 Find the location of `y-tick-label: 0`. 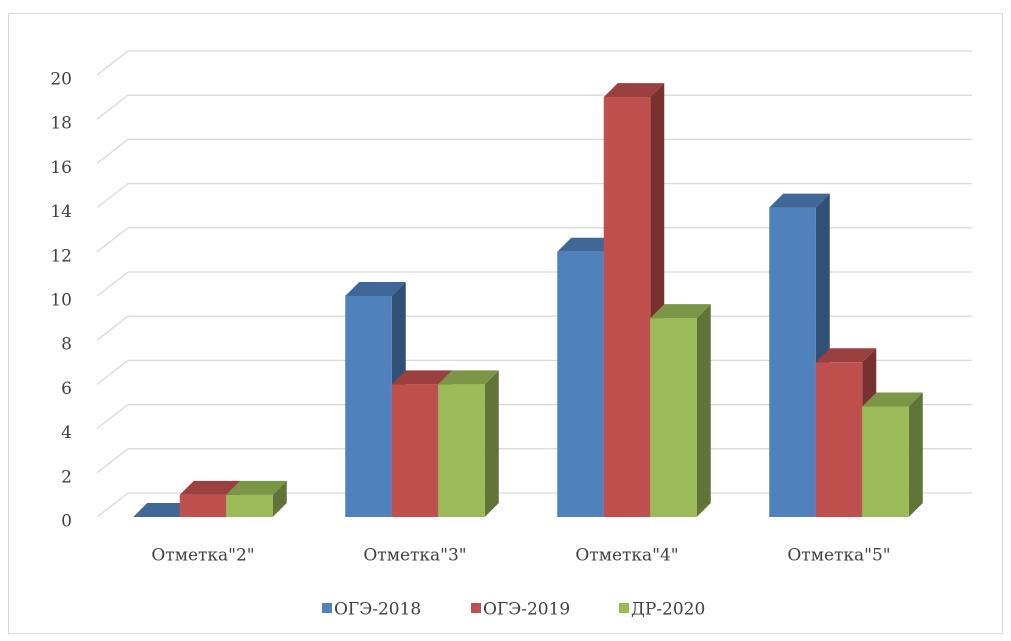

y-tick-label: 0 is located at coordinates (66, 522).